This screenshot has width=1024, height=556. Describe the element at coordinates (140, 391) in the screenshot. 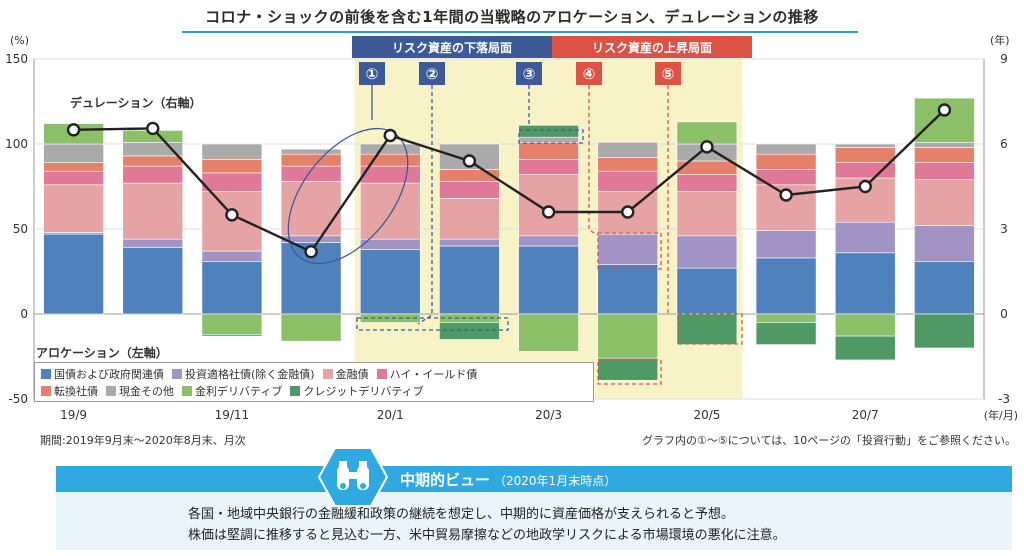

I see `legend-item-cash: 現金その他` at that location.